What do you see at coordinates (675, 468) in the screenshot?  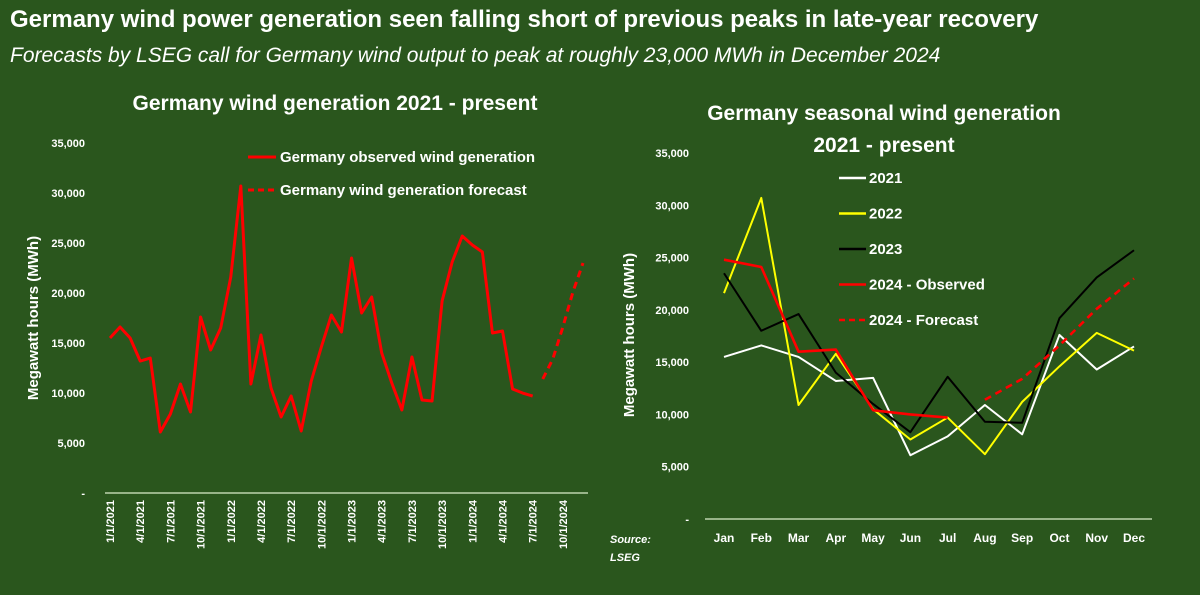 I see `right-y-tick-label: 5,000` at bounding box center [675, 468].